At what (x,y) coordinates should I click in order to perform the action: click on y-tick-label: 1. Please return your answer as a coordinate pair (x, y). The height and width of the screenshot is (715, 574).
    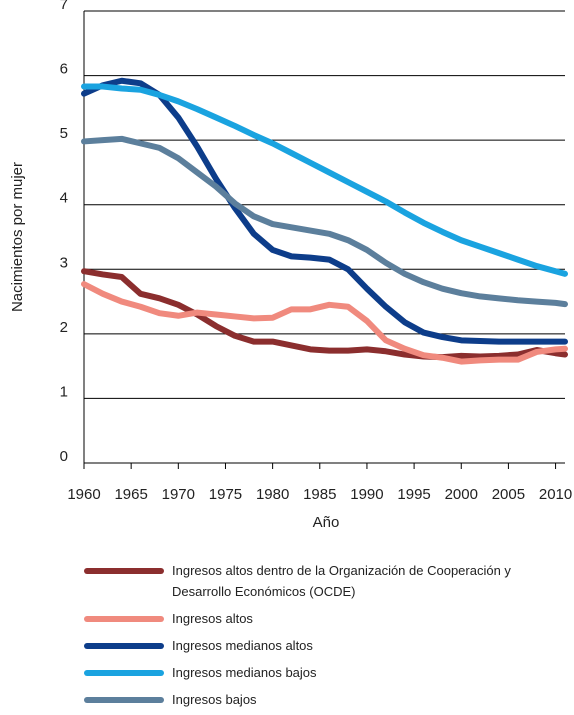
    Looking at the image, I should click on (64, 391).